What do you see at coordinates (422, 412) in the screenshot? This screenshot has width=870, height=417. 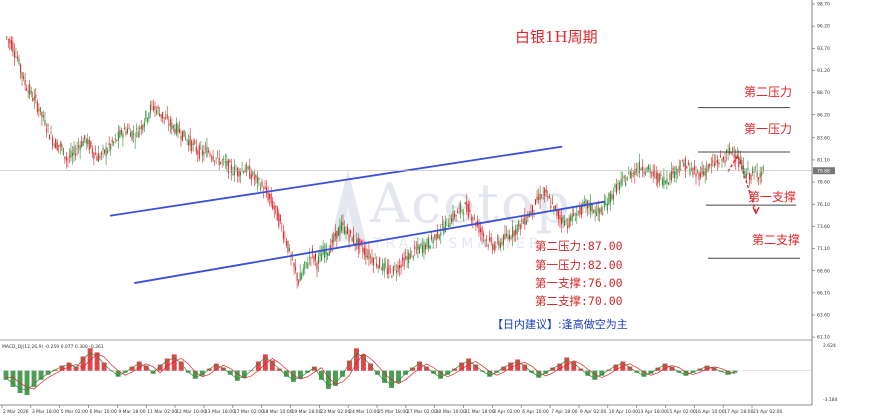 I see `time-tick-label: 27 Mar 02:00` at bounding box center [422, 412].